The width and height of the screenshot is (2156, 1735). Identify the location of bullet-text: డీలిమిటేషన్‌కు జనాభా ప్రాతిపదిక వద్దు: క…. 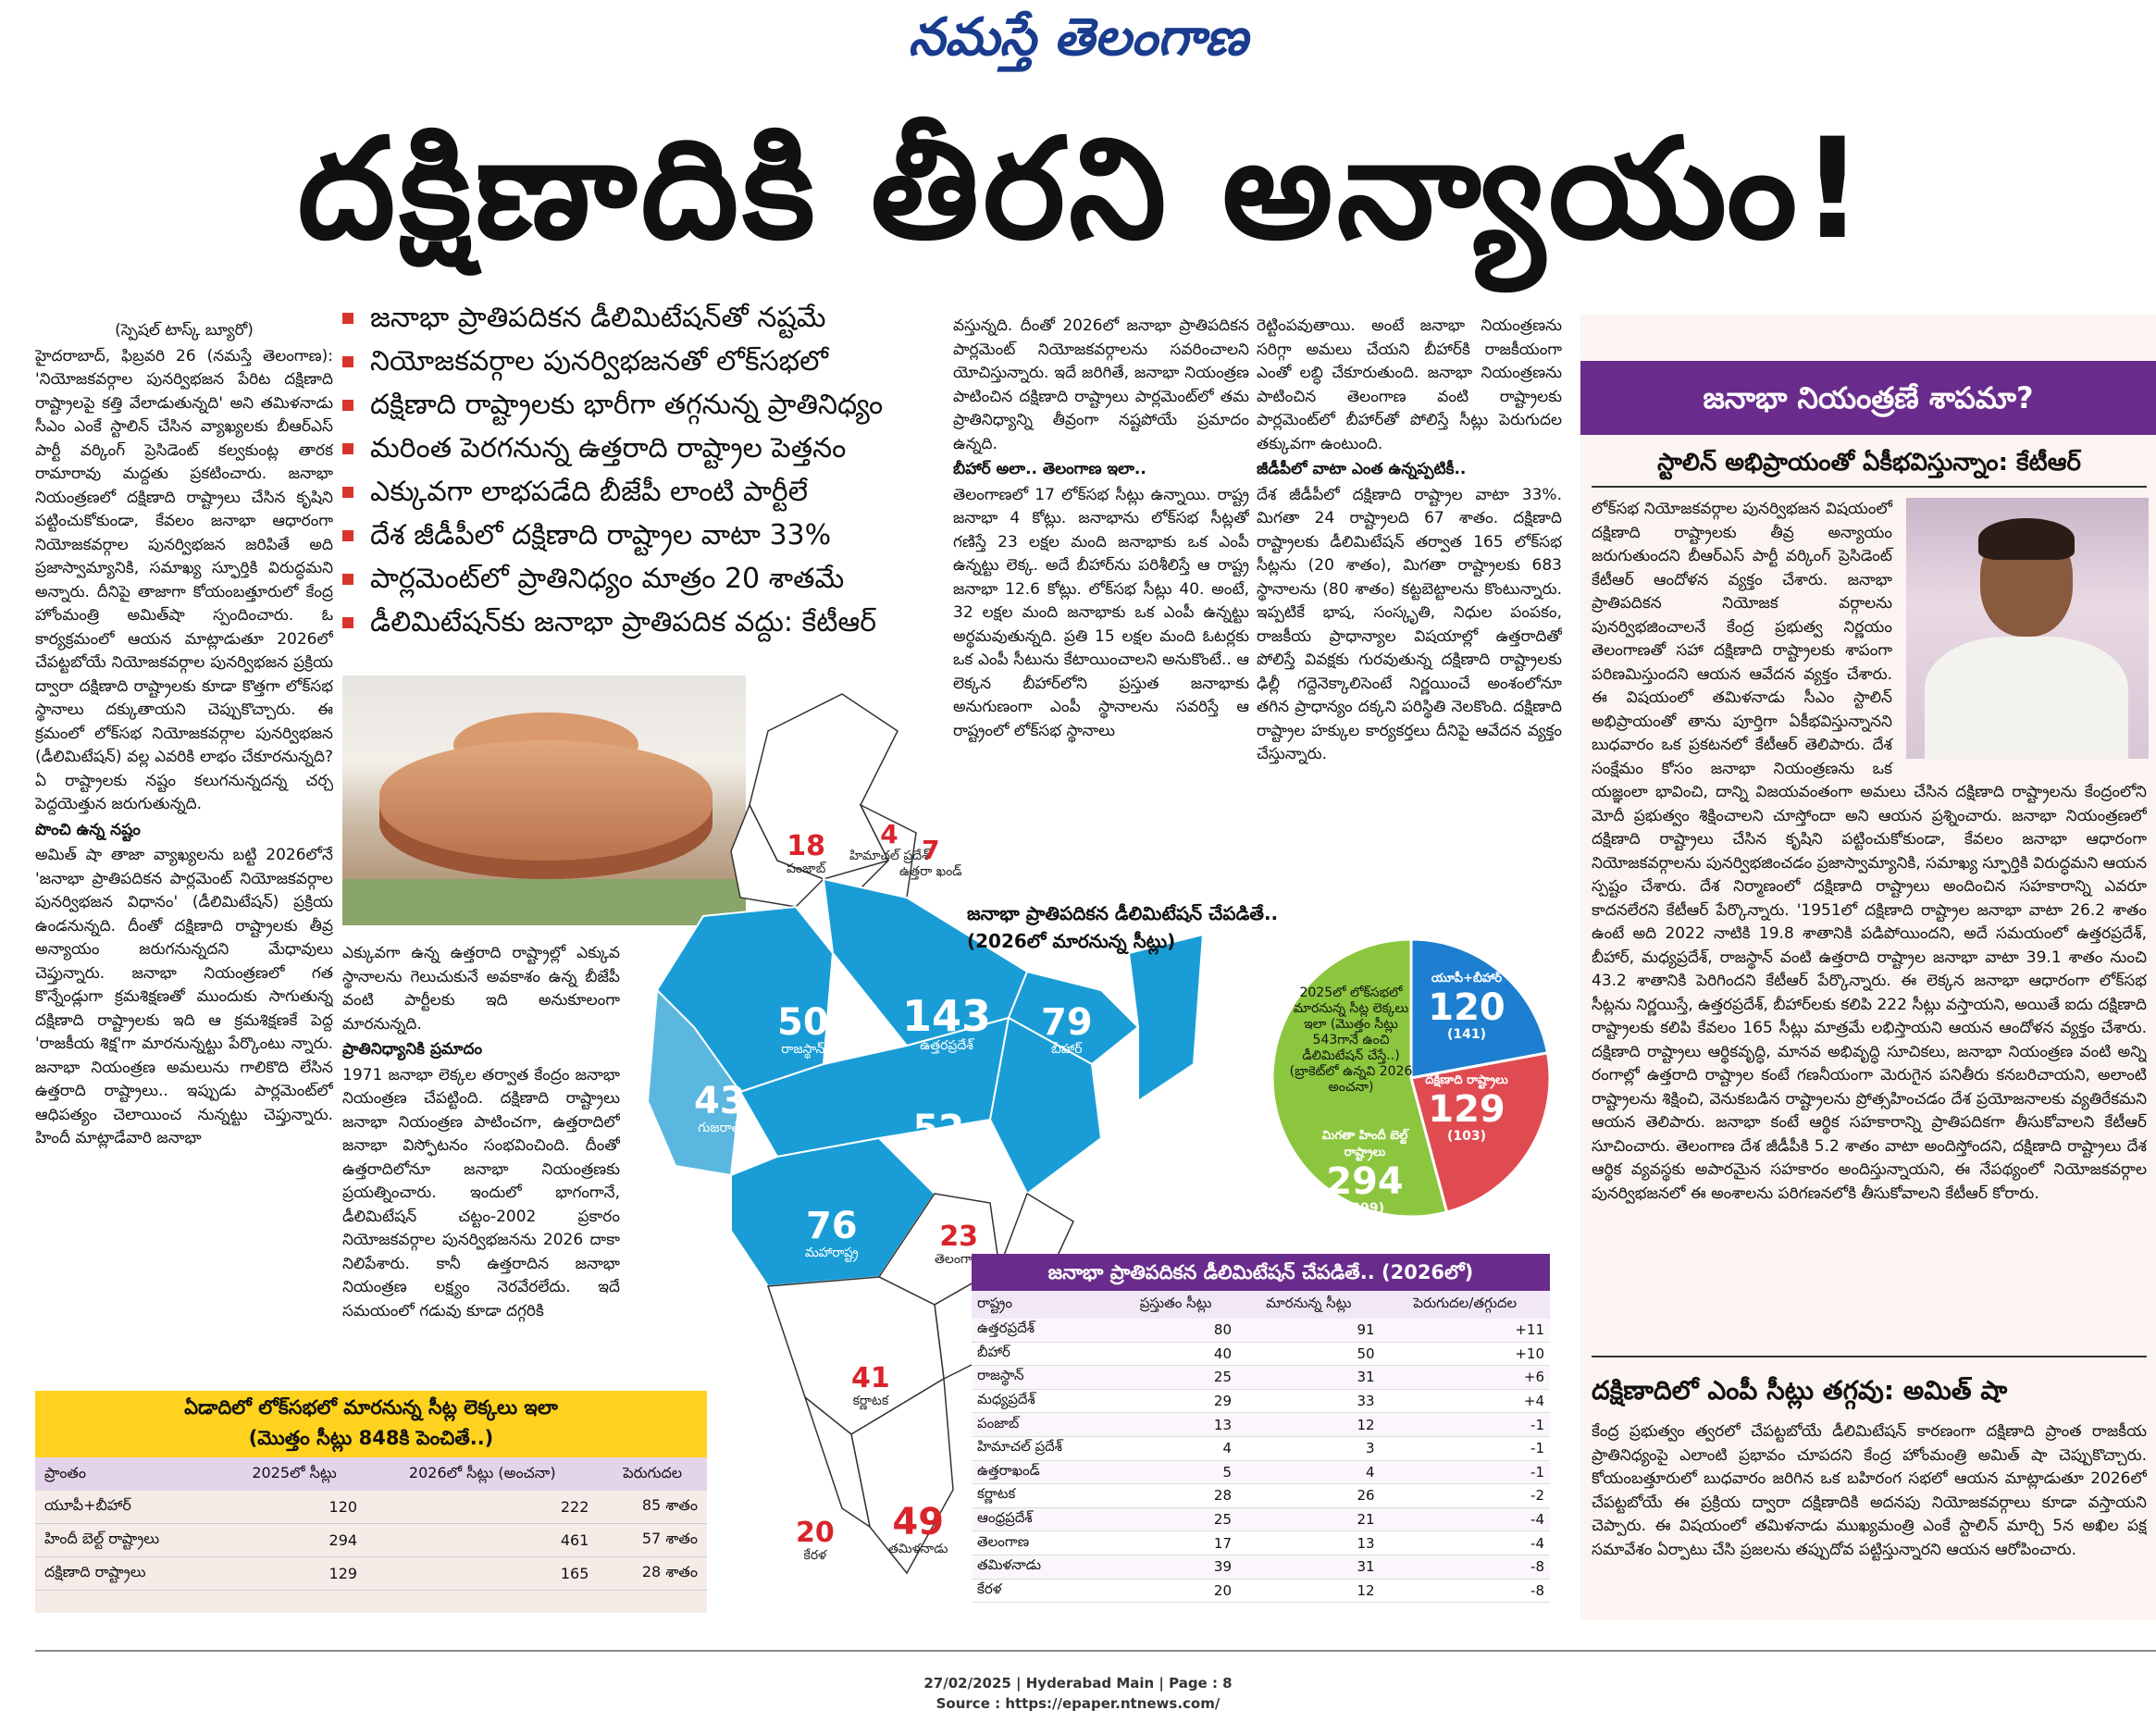
(623, 622).